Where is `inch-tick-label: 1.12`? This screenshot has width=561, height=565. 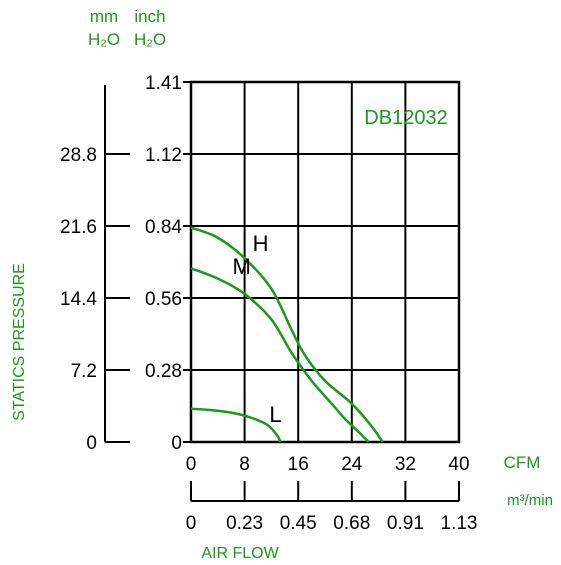
inch-tick-label: 1.12 is located at coordinates (163, 155).